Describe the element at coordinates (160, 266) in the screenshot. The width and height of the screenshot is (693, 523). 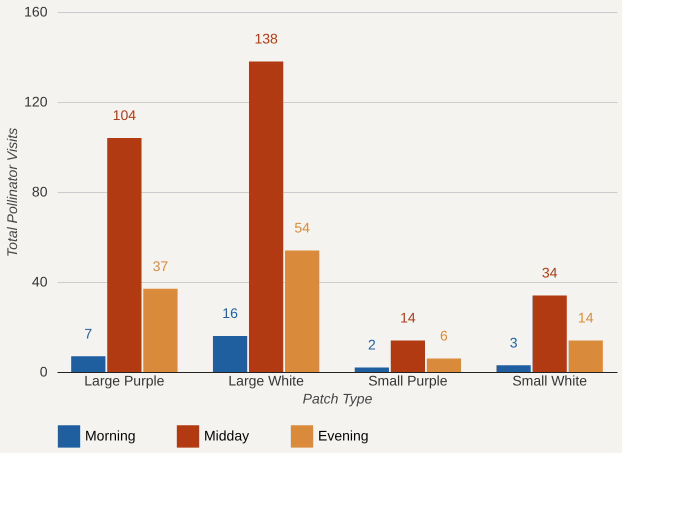
I see `data-label: 37` at that location.